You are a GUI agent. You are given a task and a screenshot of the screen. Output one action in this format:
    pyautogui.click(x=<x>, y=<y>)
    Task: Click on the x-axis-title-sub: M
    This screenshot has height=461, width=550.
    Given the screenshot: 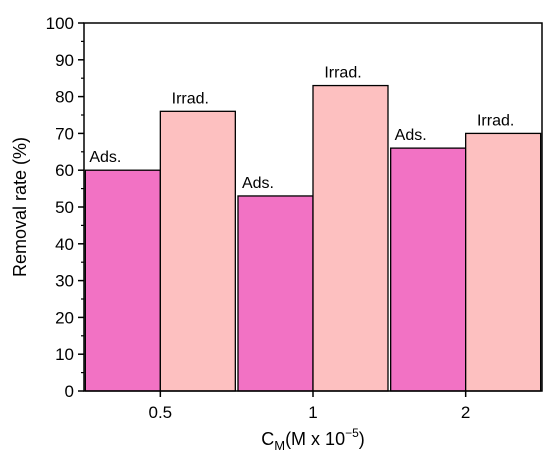 What is the action you would take?
    pyautogui.click(x=279, y=445)
    